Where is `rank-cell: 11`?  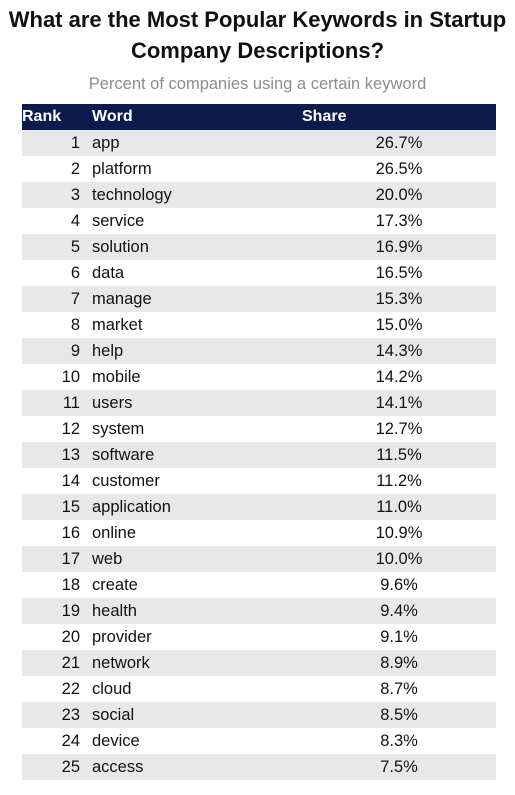
rank-cell: 11 is located at coordinates (57, 403).